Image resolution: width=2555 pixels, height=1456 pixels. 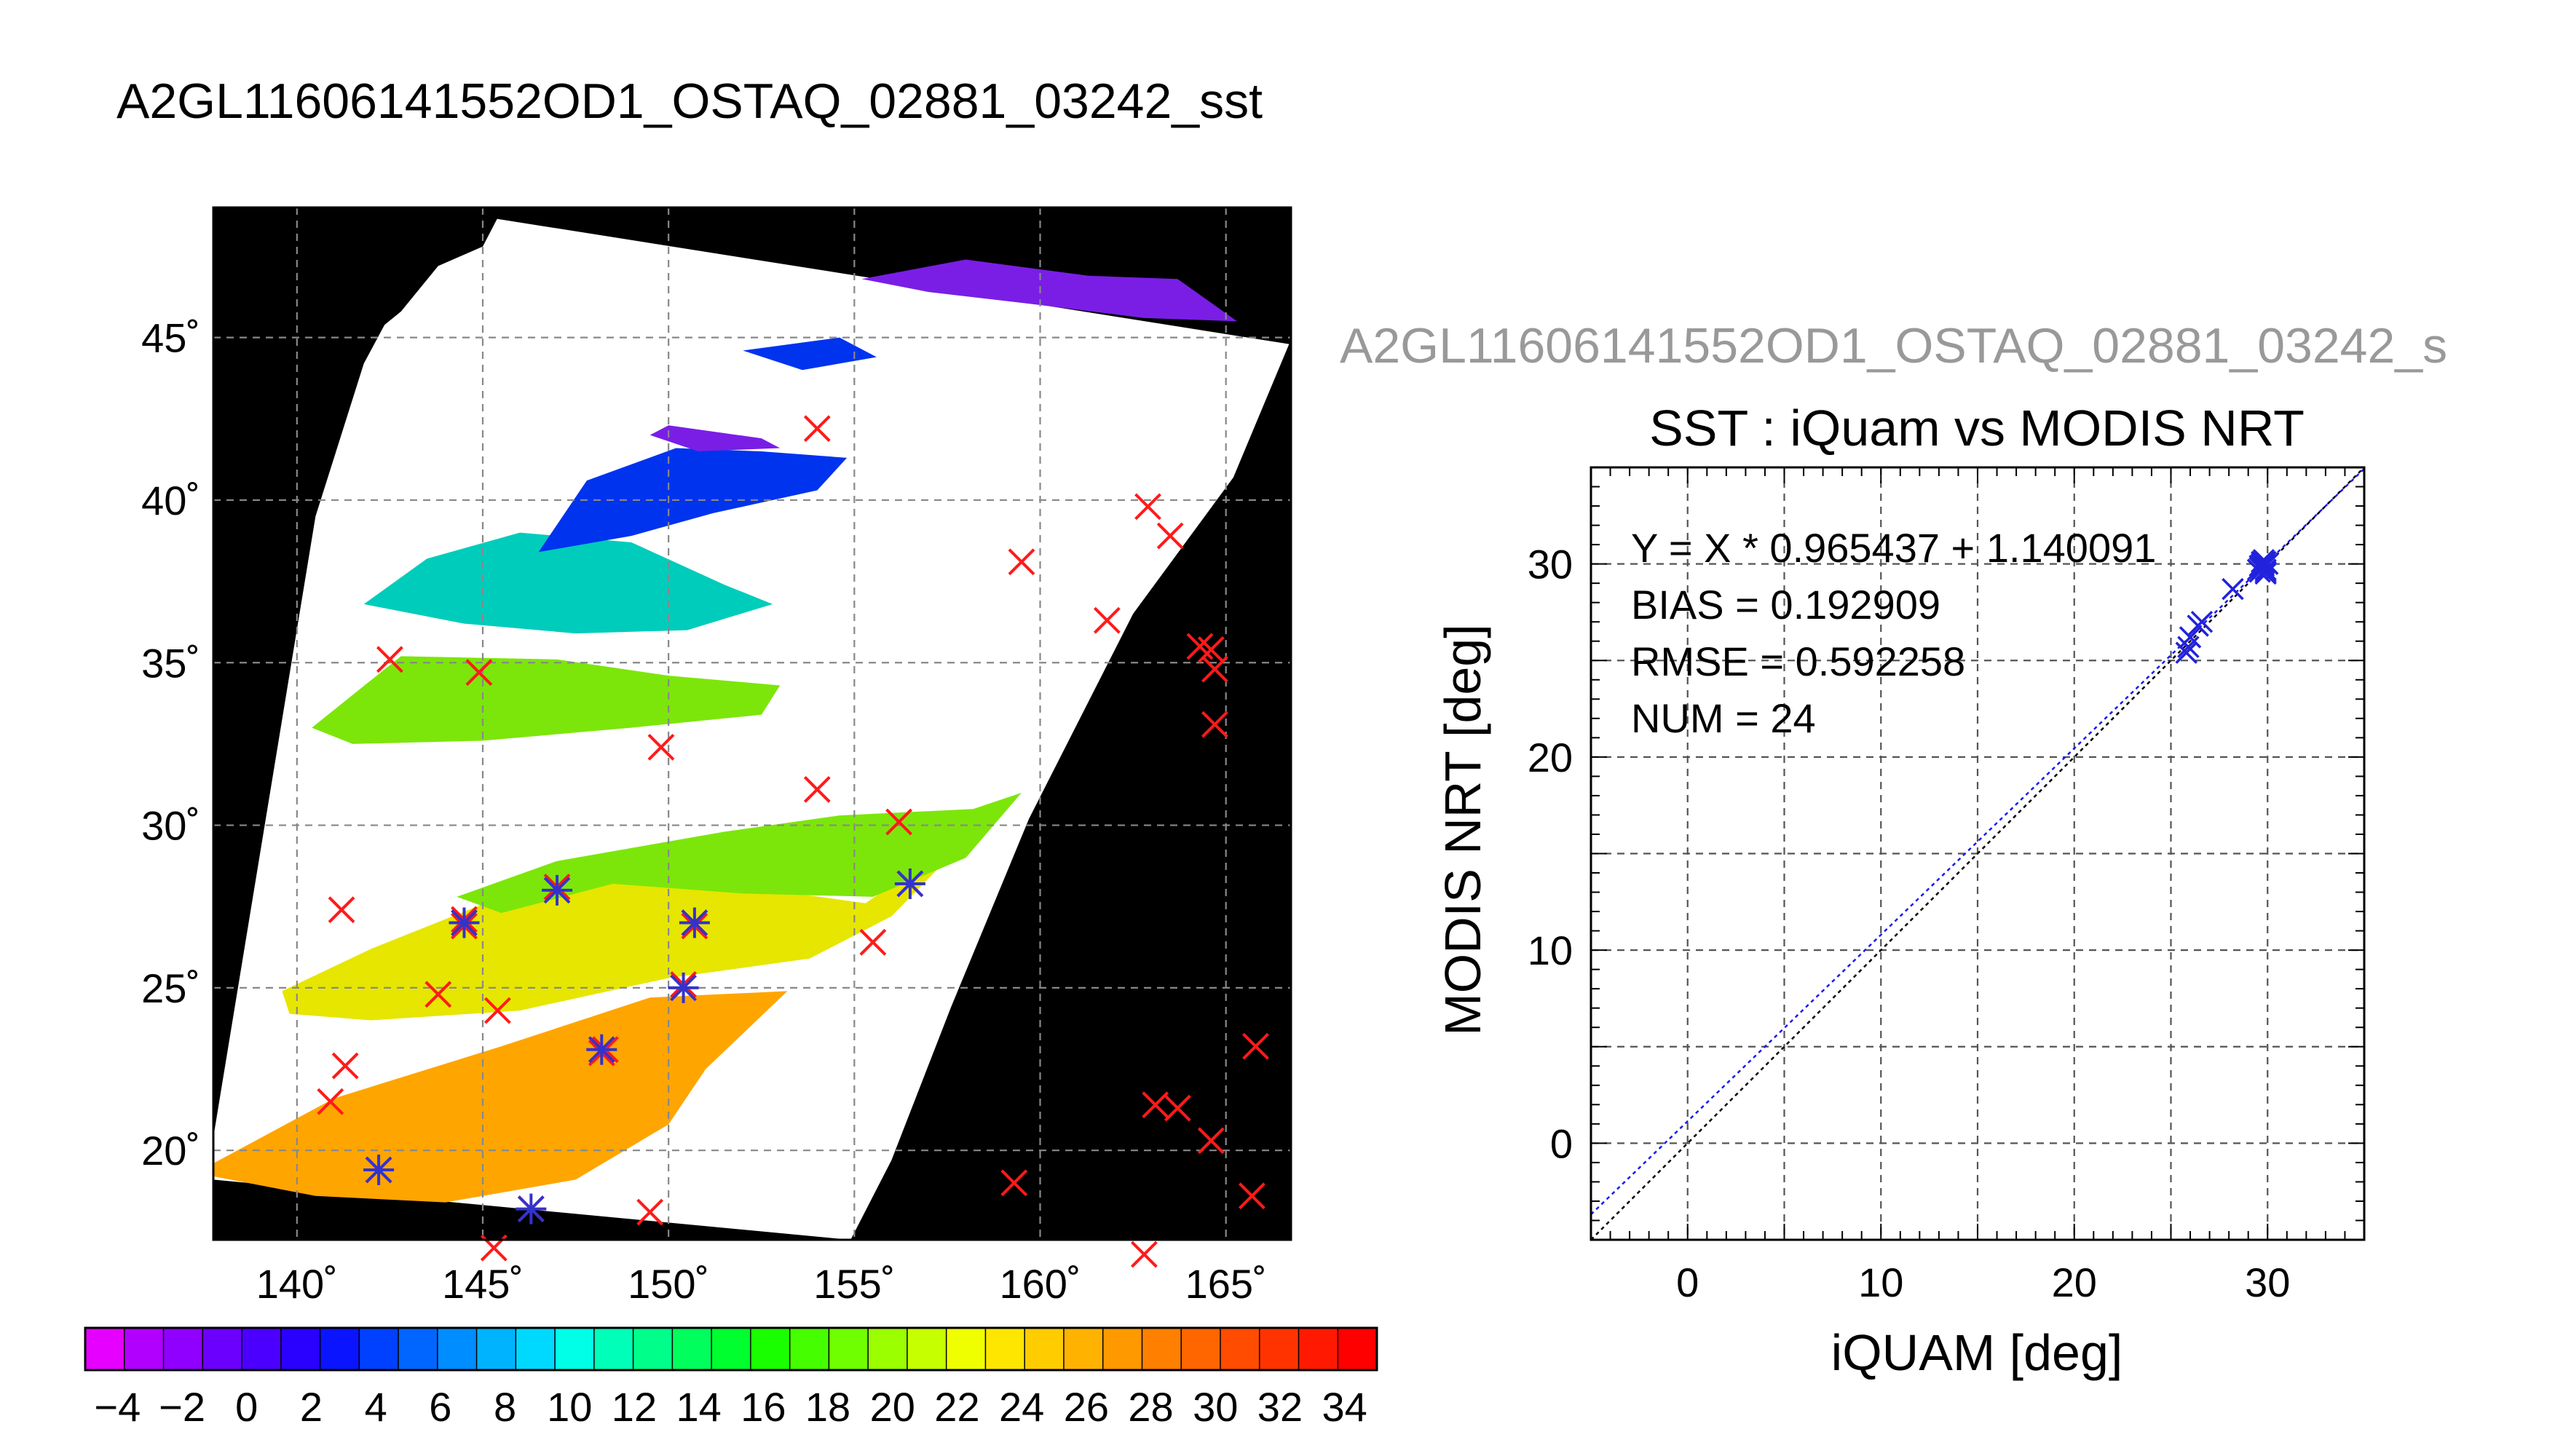 What do you see at coordinates (1798, 661) in the screenshot?
I see `stats-line: RMSE = 0.592258` at bounding box center [1798, 661].